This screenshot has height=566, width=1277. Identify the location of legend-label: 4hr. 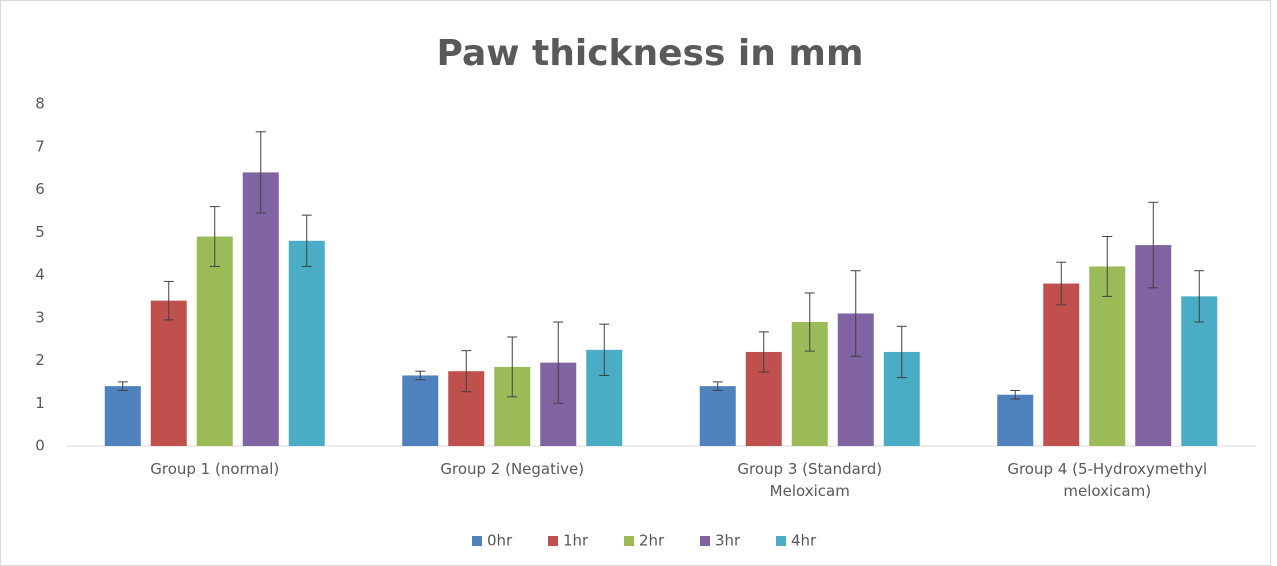
(804, 541).